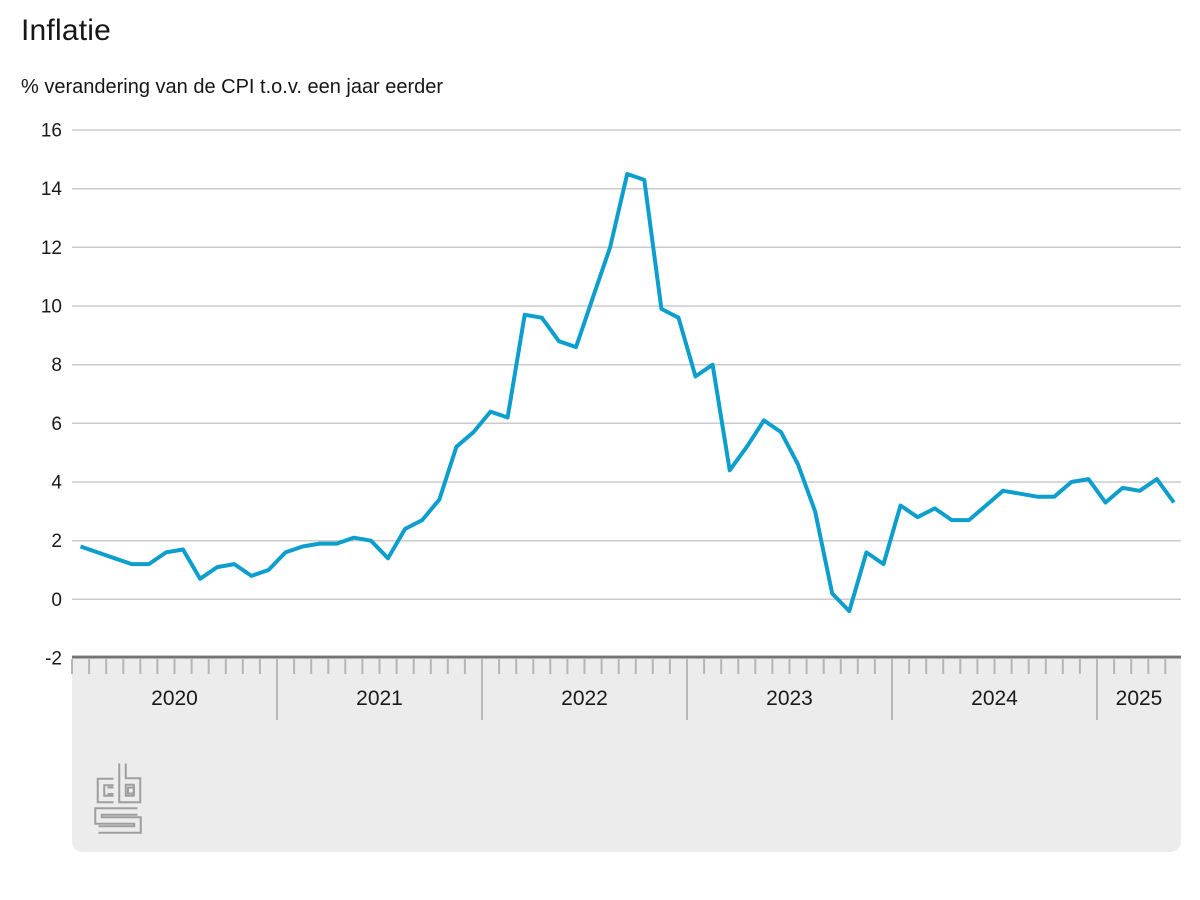 The height and width of the screenshot is (900, 1200). I want to click on year-label: 2025, so click(1139, 698).